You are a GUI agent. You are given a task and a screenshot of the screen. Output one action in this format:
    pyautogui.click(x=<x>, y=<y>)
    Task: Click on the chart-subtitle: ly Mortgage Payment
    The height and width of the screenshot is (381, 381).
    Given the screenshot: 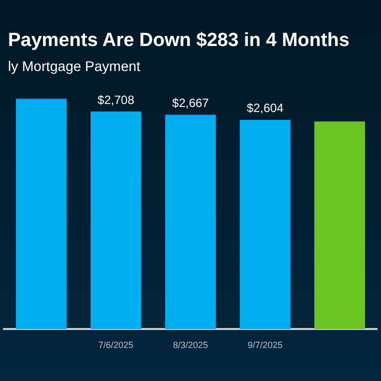 What is the action you would take?
    pyautogui.click(x=74, y=66)
    